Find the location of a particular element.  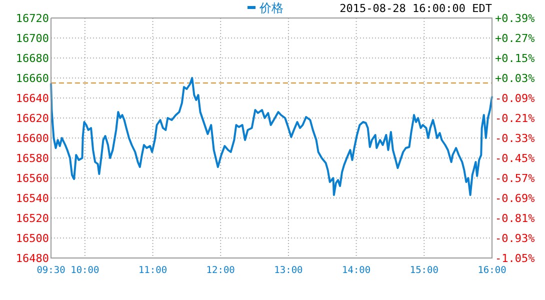

y-tick-label: 16700 is located at coordinates (32, 38).